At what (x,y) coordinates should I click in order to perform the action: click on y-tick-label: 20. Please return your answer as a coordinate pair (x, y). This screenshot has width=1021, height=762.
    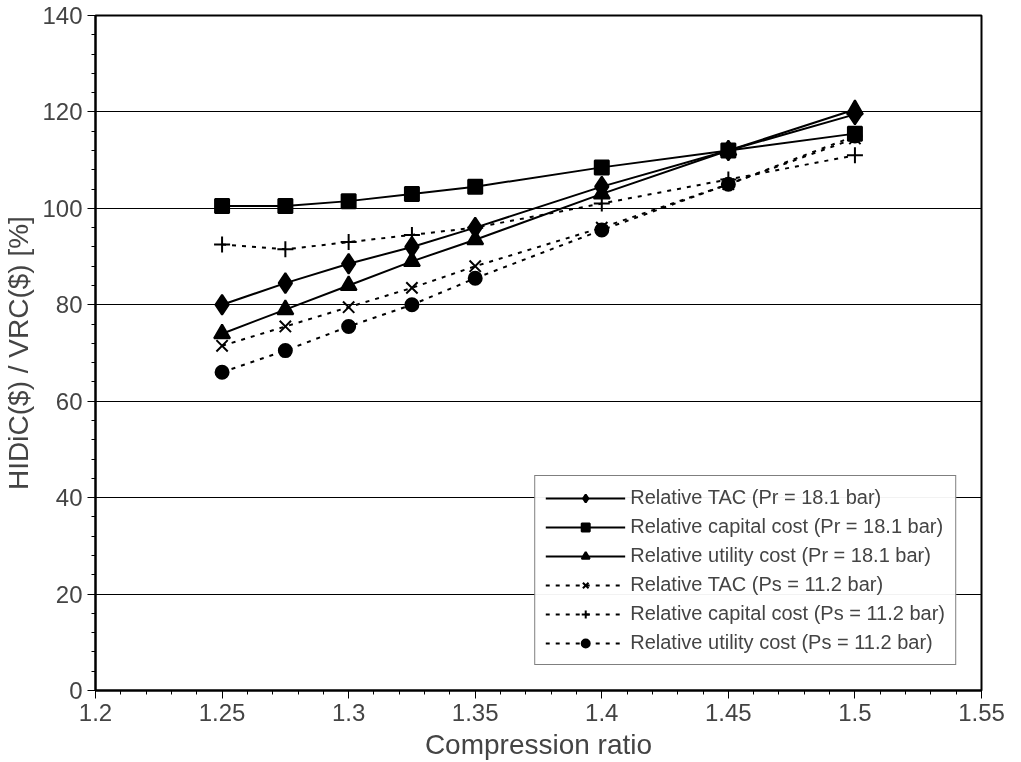
    Looking at the image, I should click on (69, 594).